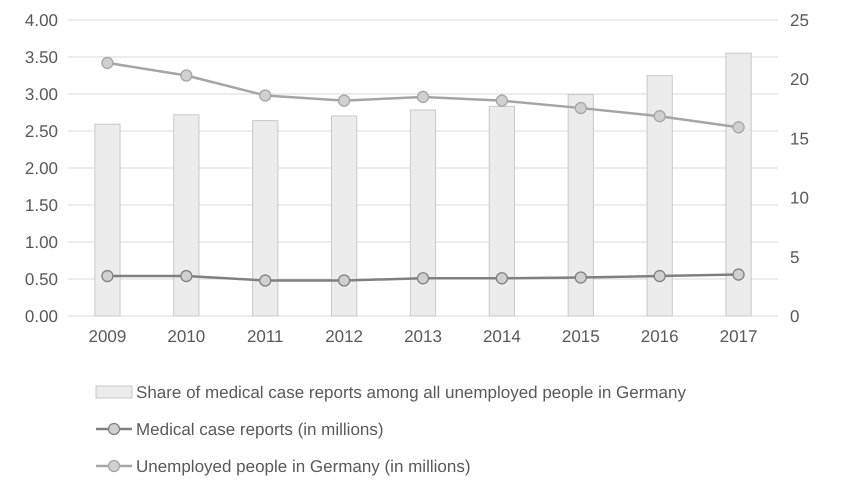 Image resolution: width=845 pixels, height=483 pixels. What do you see at coordinates (41, 57) in the screenshot?
I see `y-tick-label: 3.50` at bounding box center [41, 57].